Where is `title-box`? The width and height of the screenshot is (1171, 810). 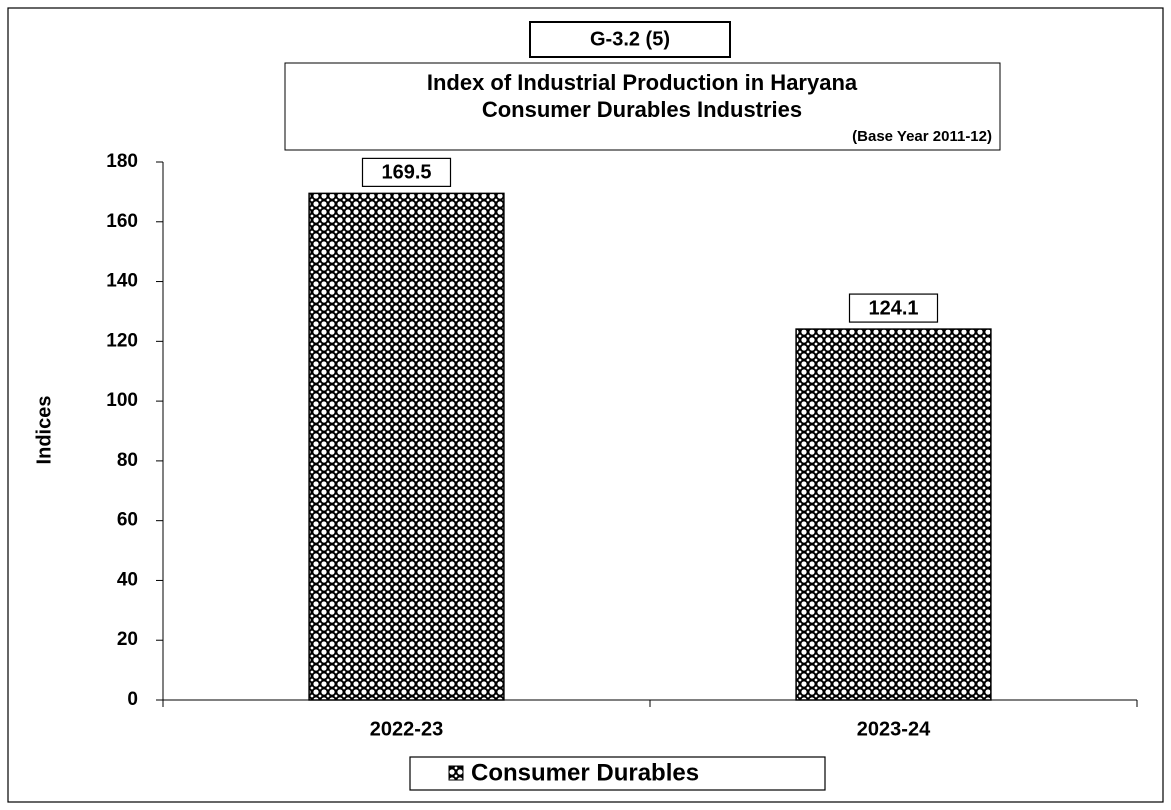 title-box is located at coordinates (642, 106).